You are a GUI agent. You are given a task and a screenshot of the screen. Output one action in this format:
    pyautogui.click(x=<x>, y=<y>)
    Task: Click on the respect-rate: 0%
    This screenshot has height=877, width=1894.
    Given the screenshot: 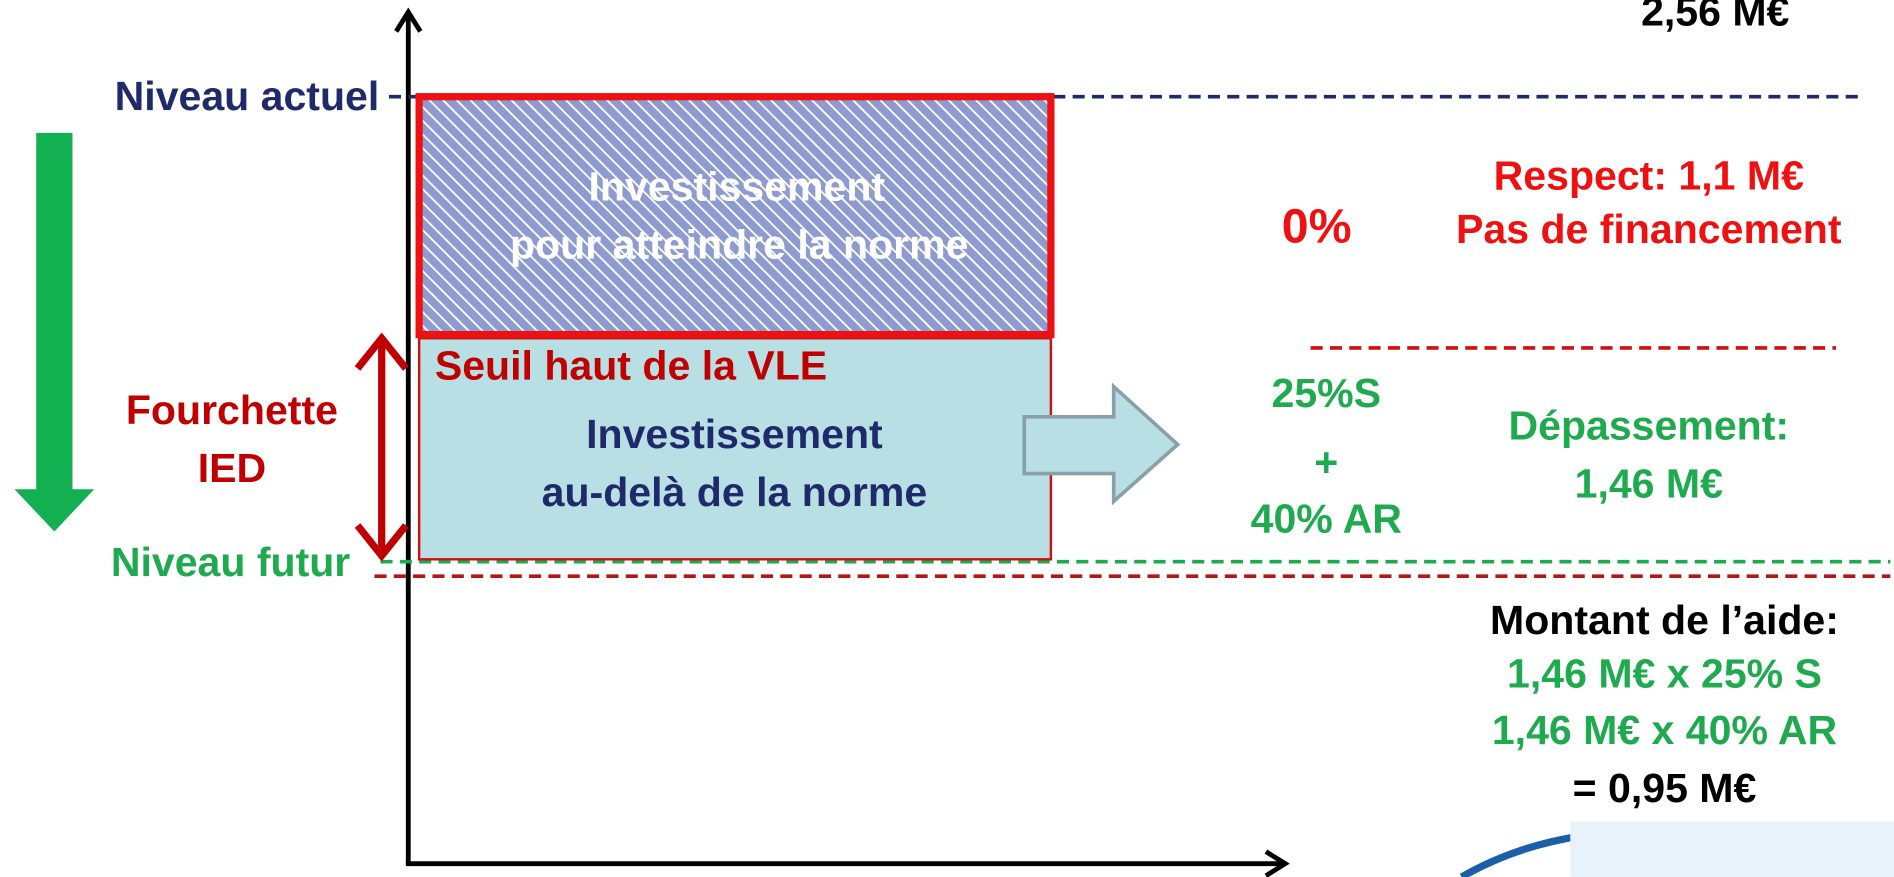 What is the action you would take?
    pyautogui.click(x=1317, y=226)
    